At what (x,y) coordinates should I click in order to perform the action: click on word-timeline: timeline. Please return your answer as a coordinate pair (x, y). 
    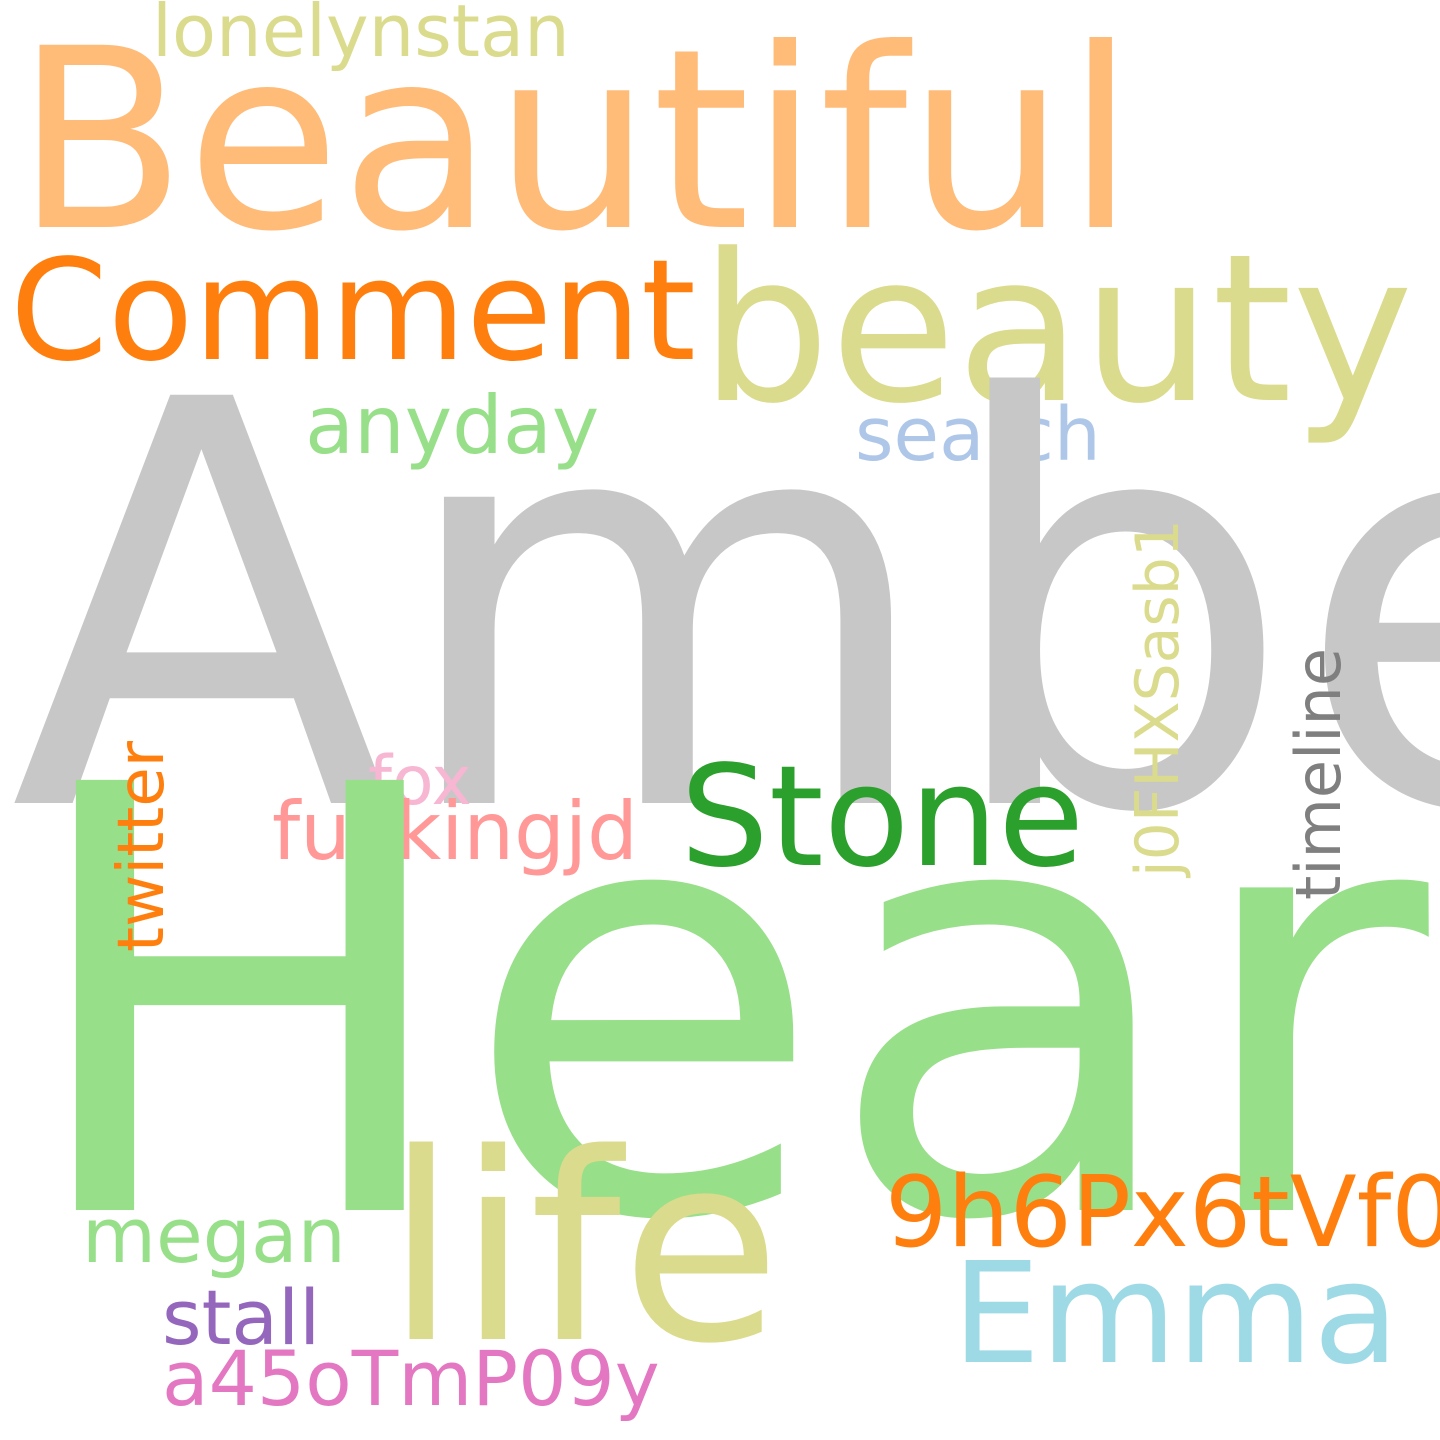
    Looking at the image, I should click on (1318, 774).